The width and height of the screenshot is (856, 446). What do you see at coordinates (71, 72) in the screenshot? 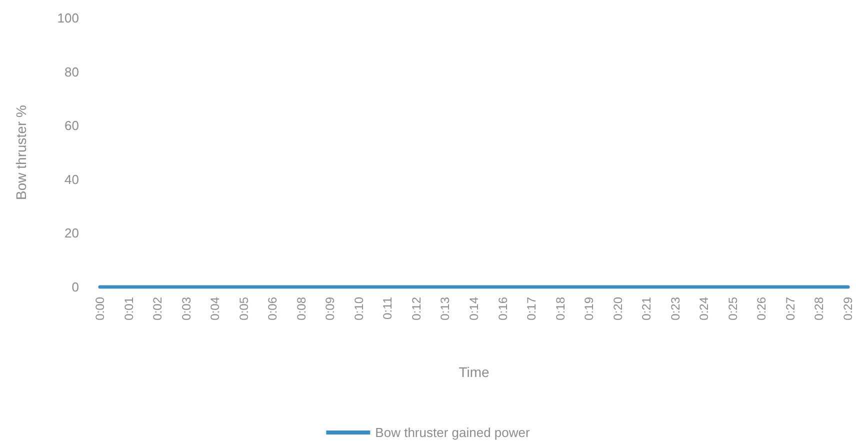
I see `y-tick-label: 80` at bounding box center [71, 72].